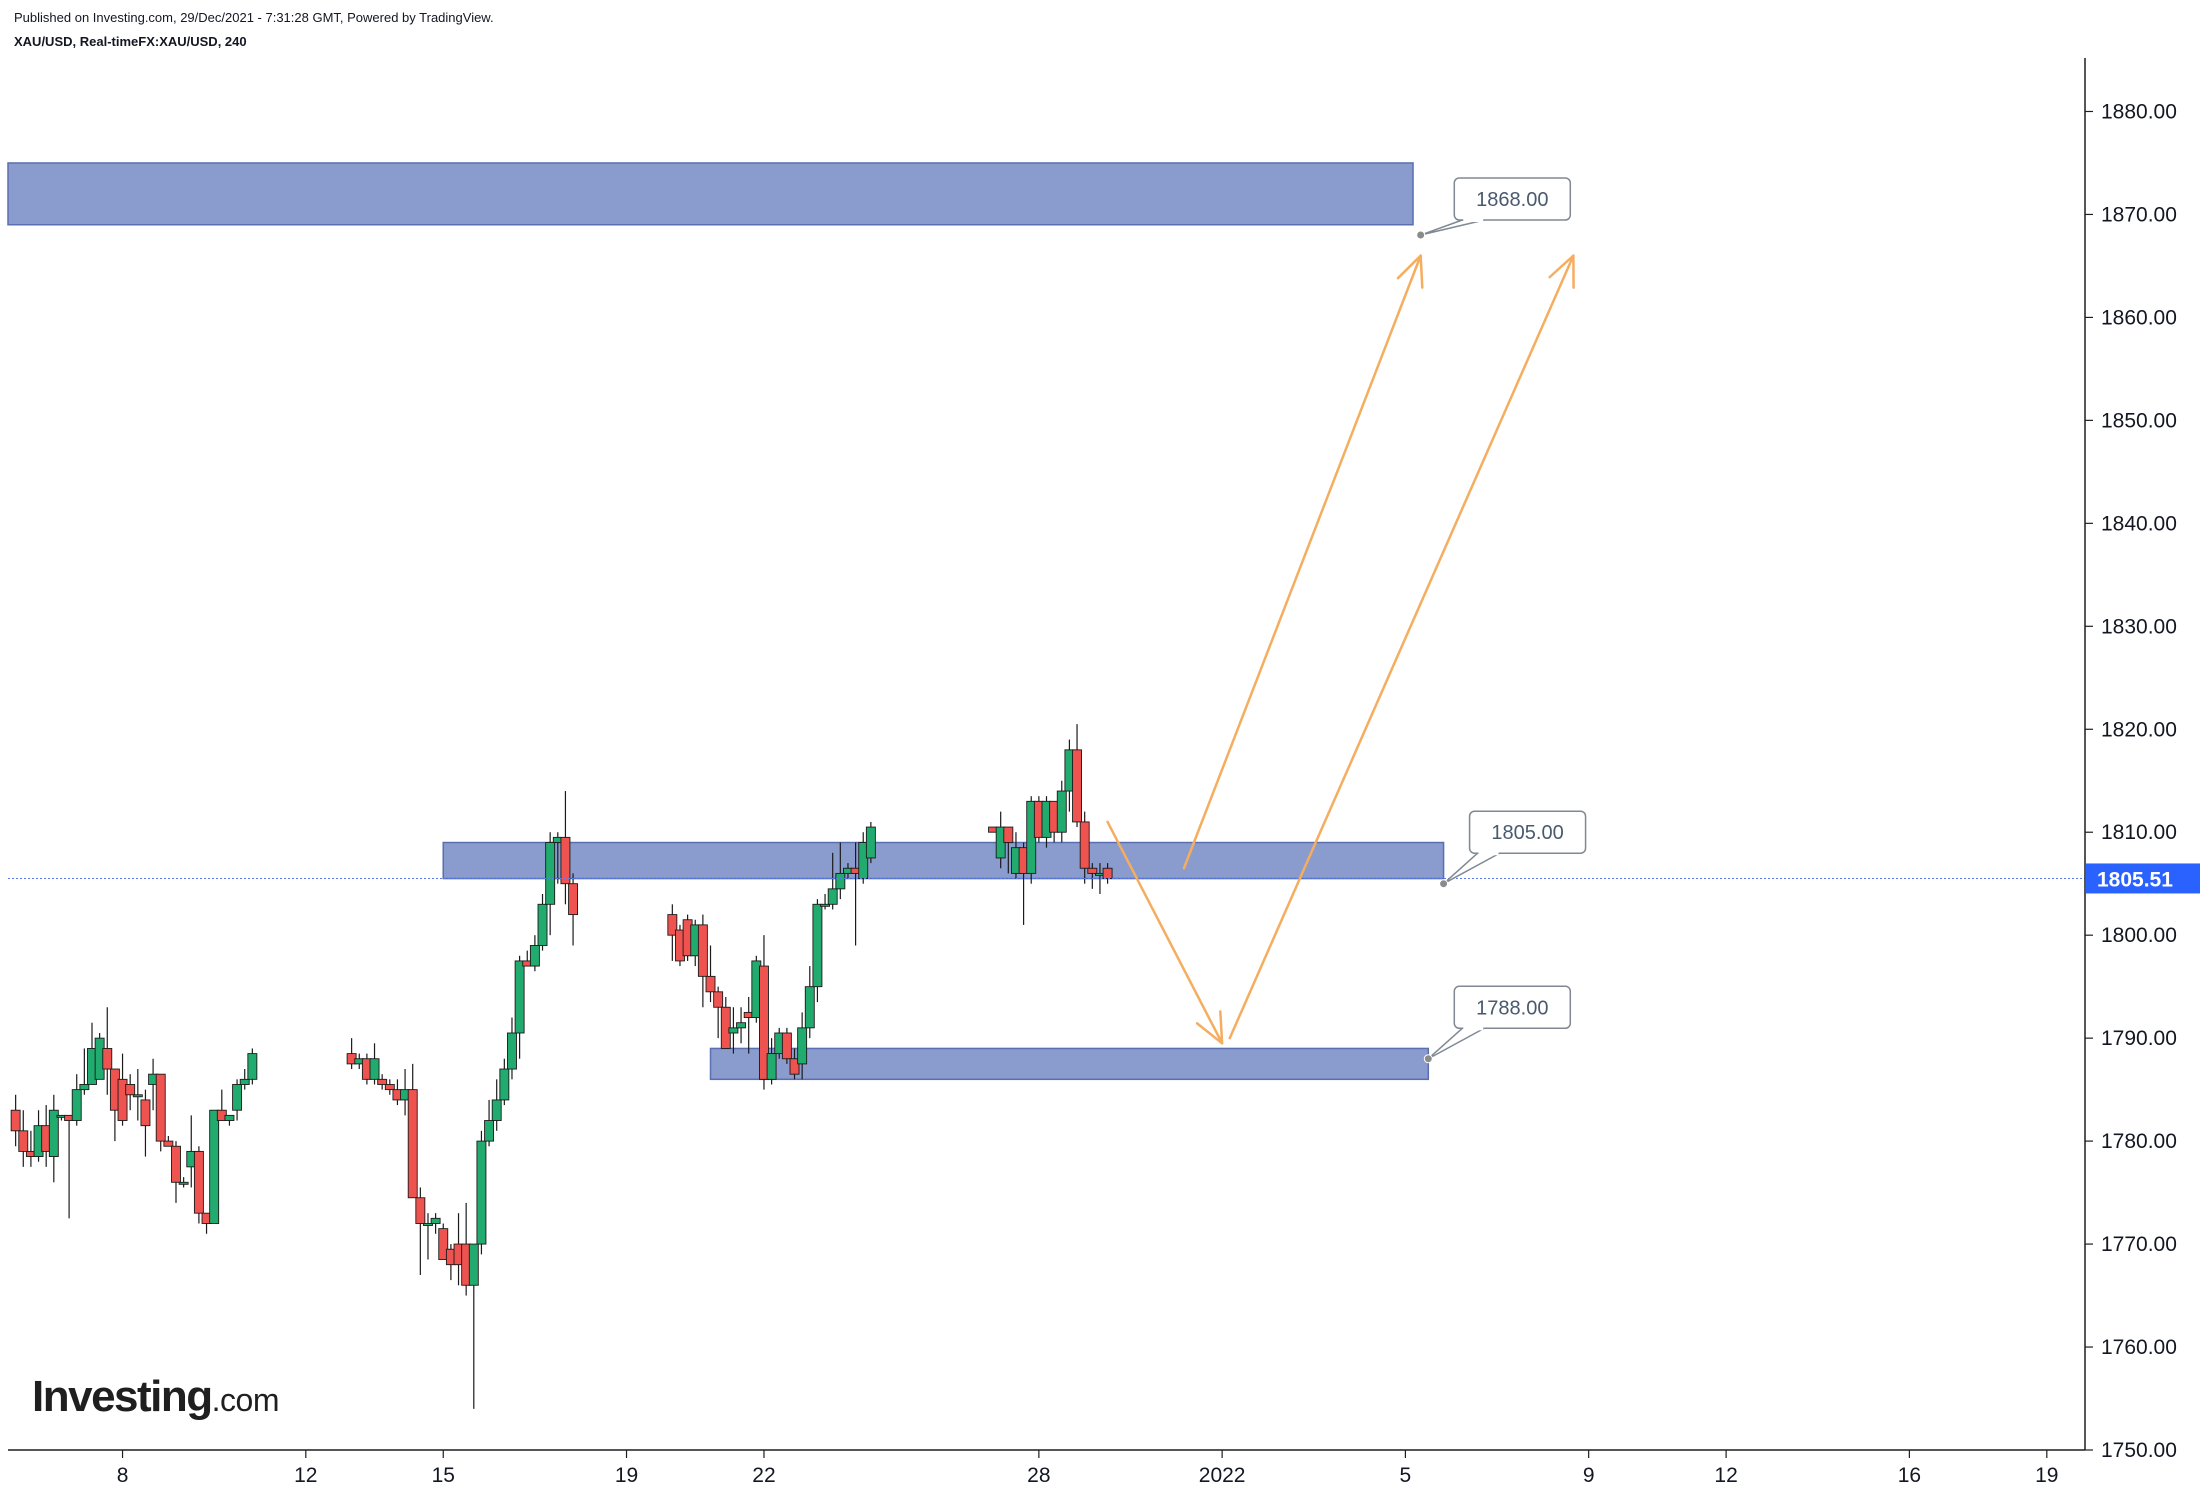  I want to click on logo-domain: .com, so click(245, 1400).